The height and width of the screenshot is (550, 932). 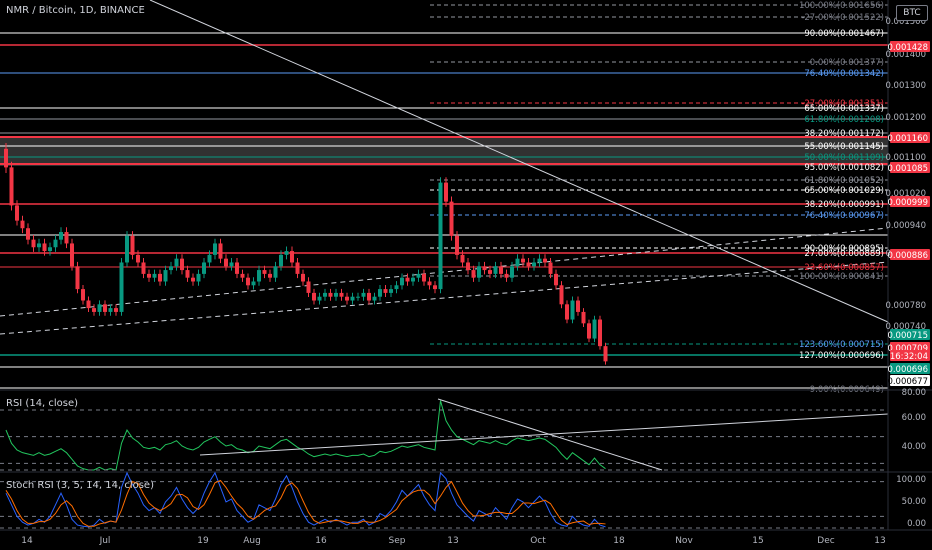 I want to click on symbol-title: NMR / Bitcoin, 1D, BINANCE, so click(x=75, y=10).